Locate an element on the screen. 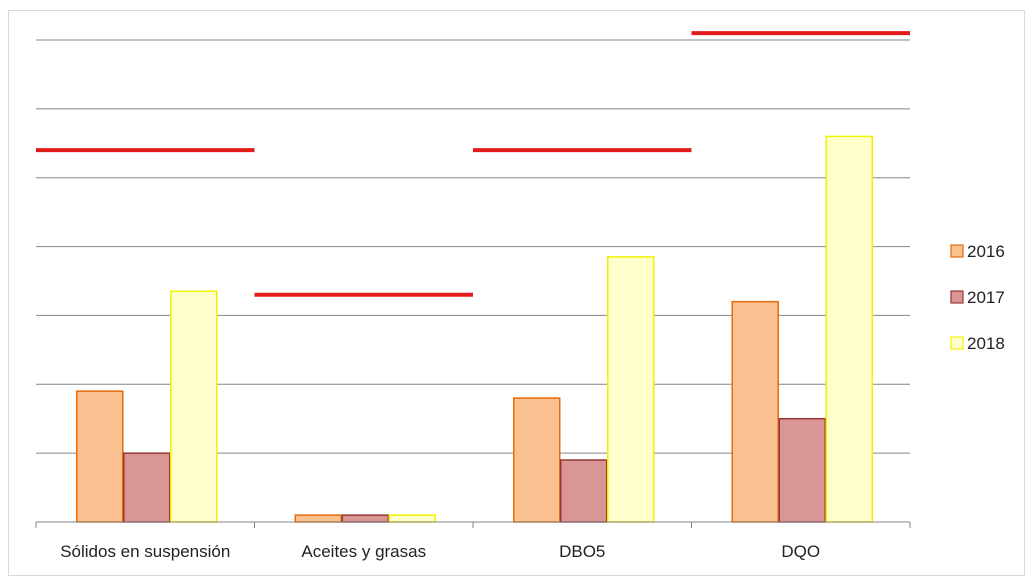  legend-swatch-2017 is located at coordinates (957, 297).